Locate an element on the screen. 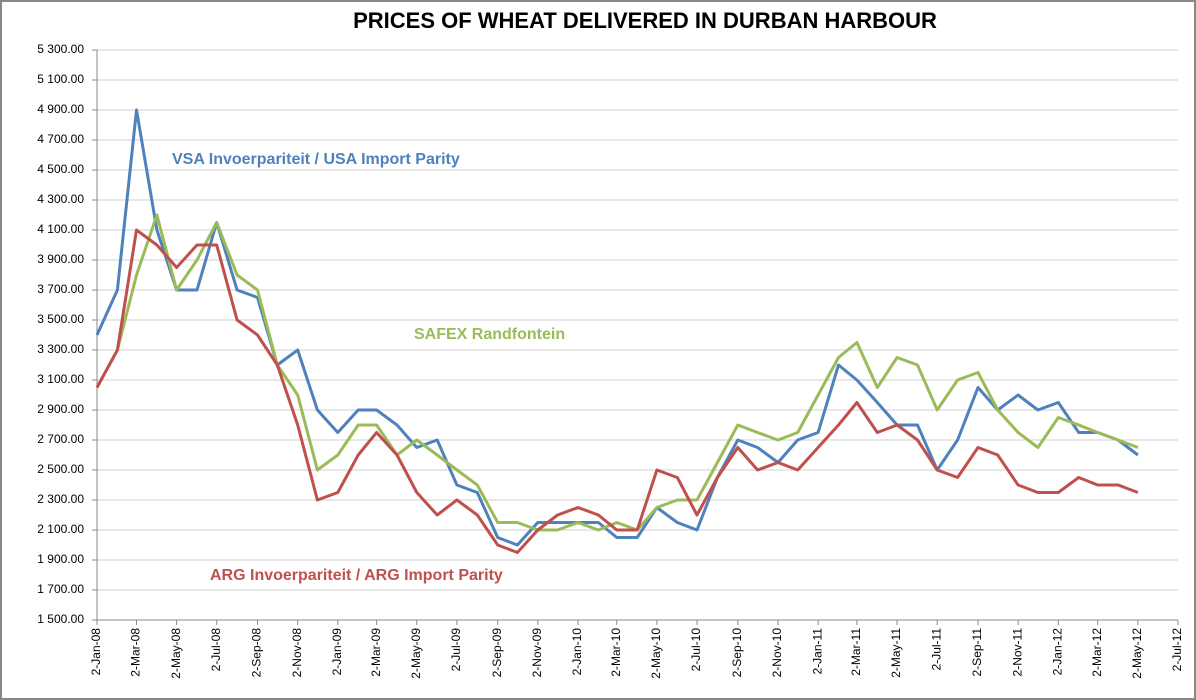 This screenshot has width=1196, height=700. x-tick-label: 2-Sep-09 is located at coordinates (497, 653).